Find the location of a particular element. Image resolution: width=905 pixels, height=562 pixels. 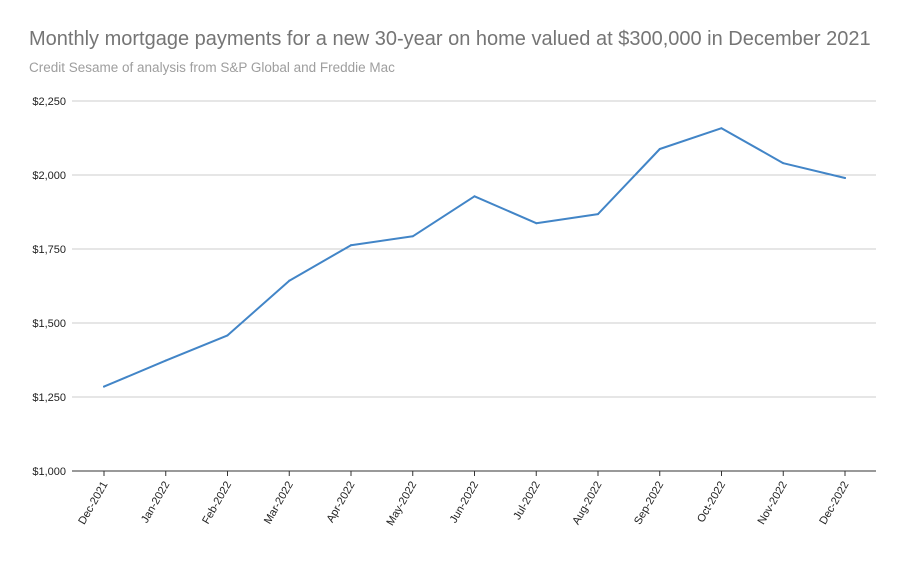

y-tick-label: $1,500 is located at coordinates (49, 324).